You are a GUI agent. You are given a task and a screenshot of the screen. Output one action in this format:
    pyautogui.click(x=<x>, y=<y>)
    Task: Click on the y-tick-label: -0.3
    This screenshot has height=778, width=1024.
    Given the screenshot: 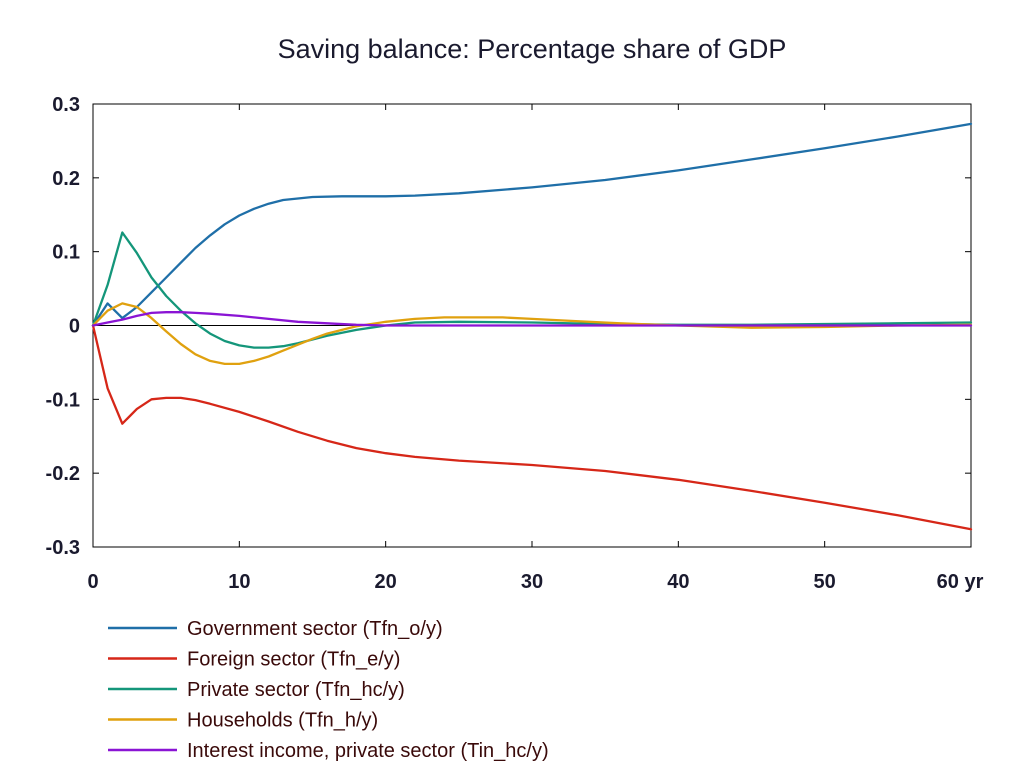 What is the action you would take?
    pyautogui.click(x=63, y=548)
    